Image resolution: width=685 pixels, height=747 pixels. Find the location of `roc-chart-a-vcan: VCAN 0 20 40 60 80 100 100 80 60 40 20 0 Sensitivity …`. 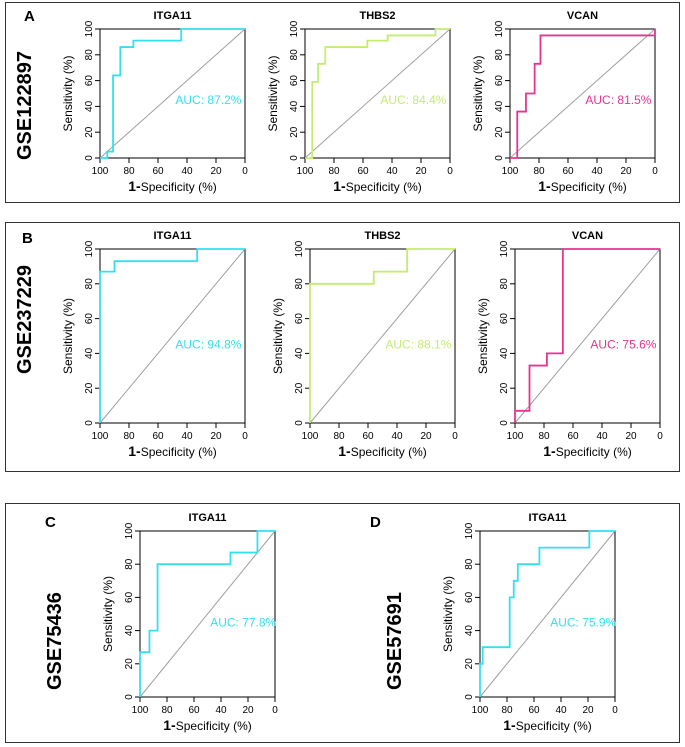

roc-chart-a-vcan: VCAN 0 20 40 60 80 100 100 80 60 40 20 0 Sensitivity … is located at coordinates (564, 102).